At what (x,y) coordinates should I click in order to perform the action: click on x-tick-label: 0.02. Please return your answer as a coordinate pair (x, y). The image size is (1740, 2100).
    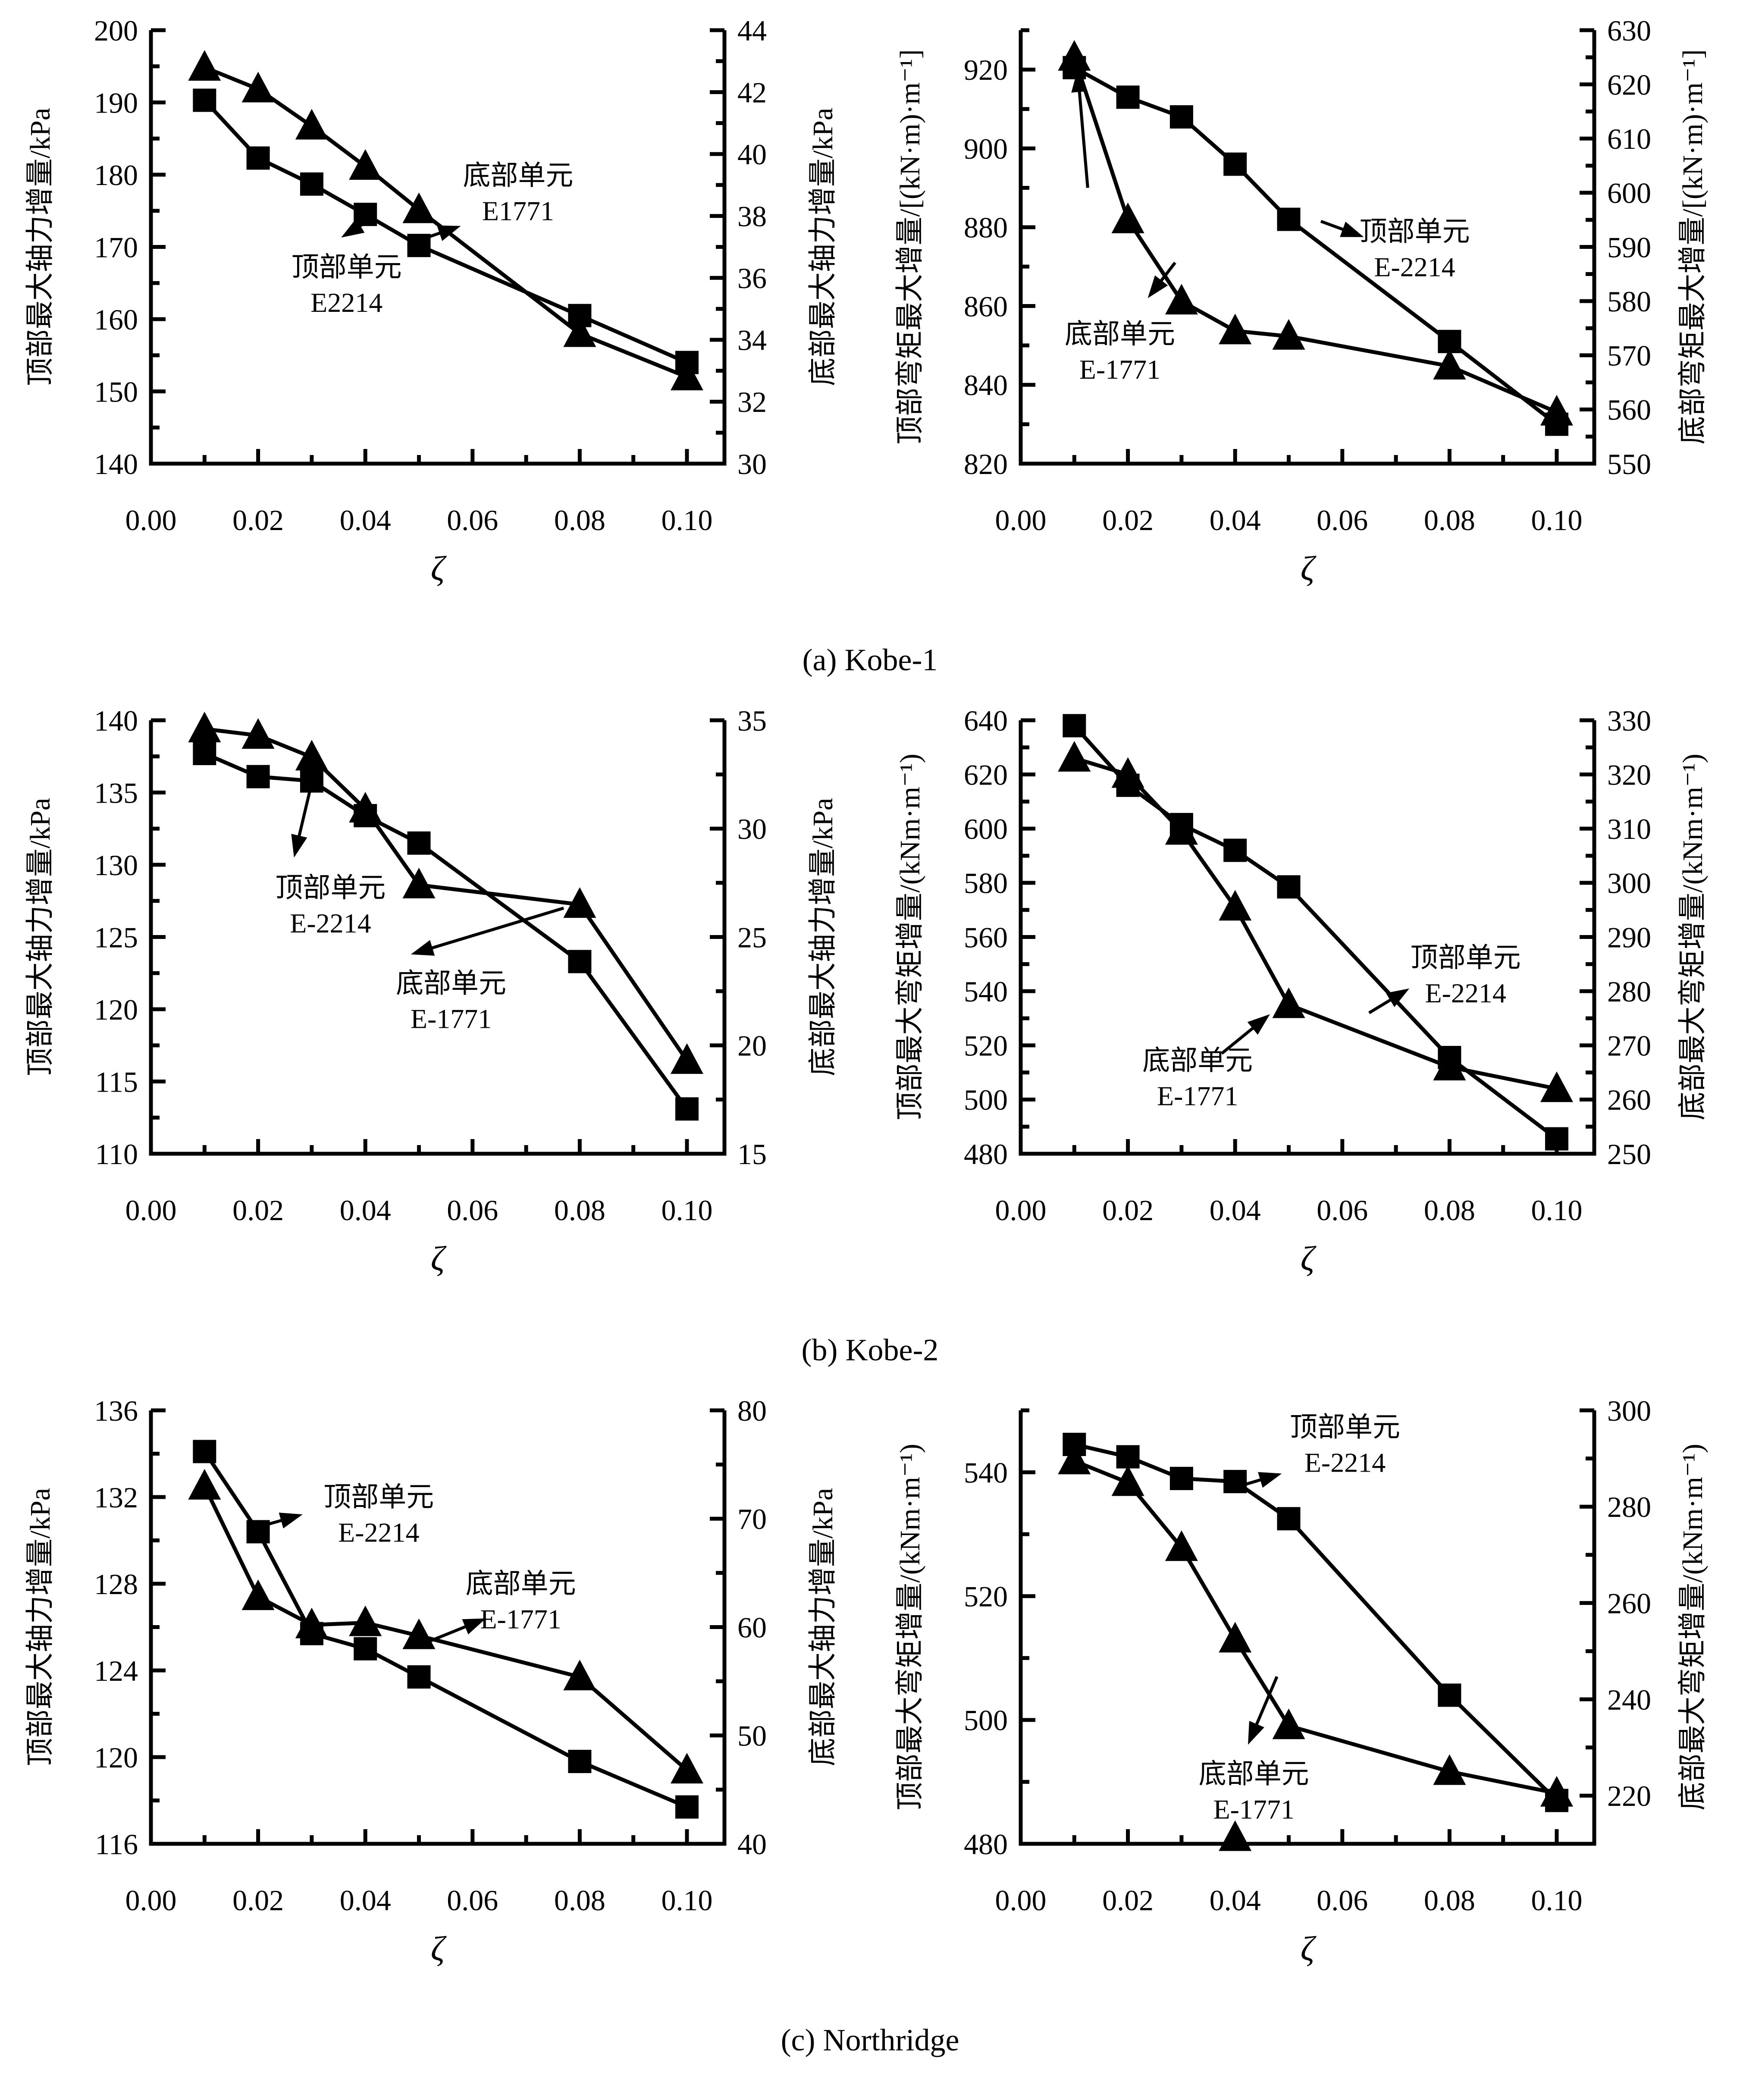
    Looking at the image, I should click on (258, 1210).